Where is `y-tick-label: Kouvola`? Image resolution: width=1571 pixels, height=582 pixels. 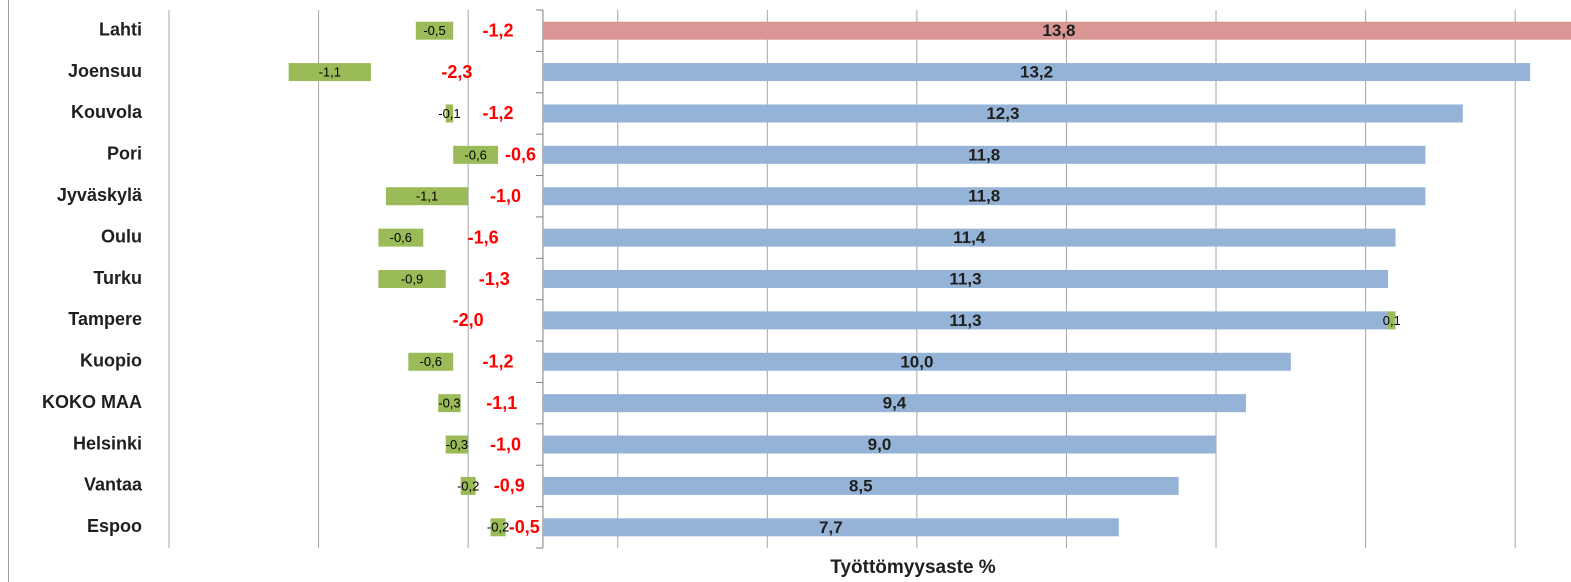 y-tick-label: Kouvola is located at coordinates (107, 112).